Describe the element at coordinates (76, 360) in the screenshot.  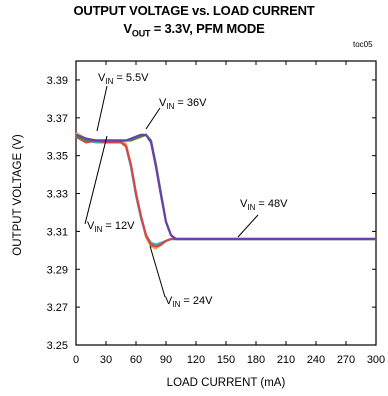
I see `x-tick-label: 0` at that location.